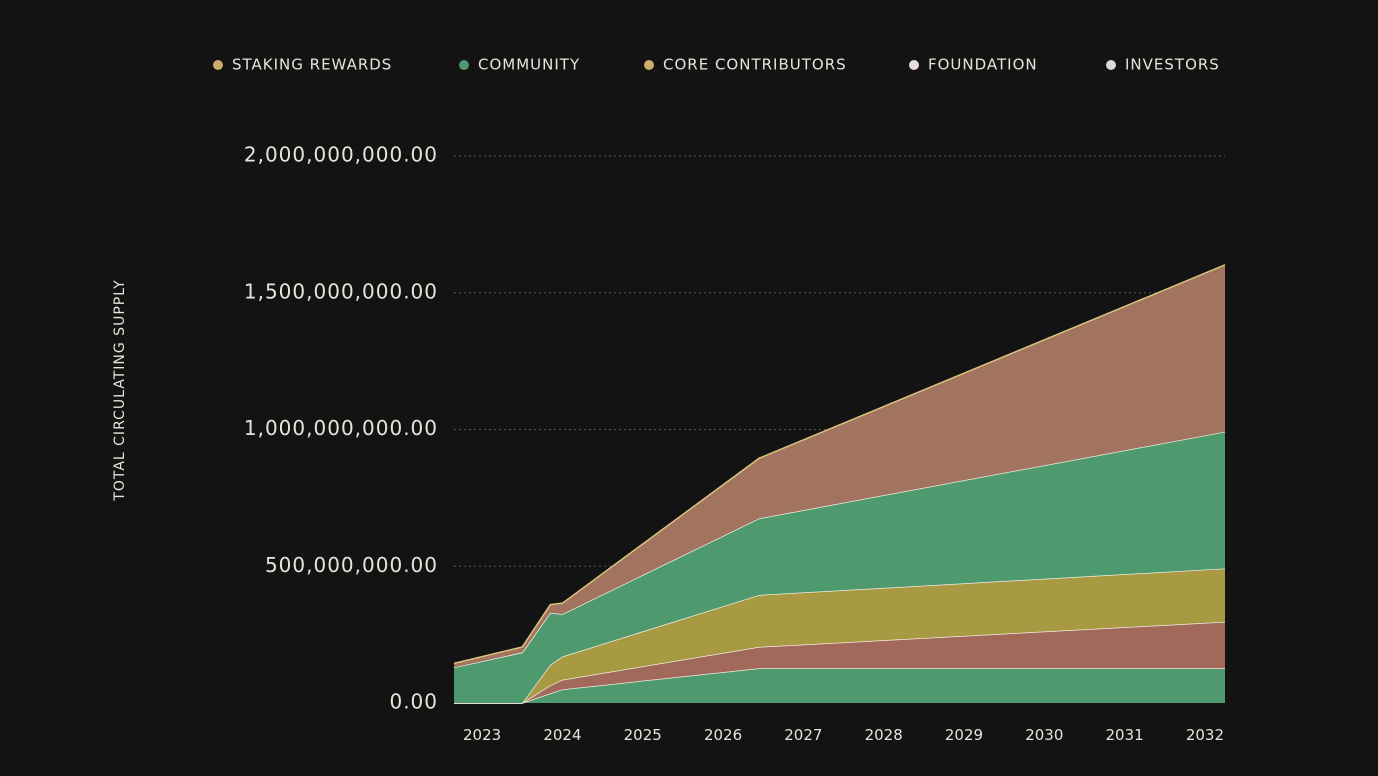 Image resolution: width=1378 pixels, height=776 pixels. Describe the element at coordinates (1172, 65) in the screenshot. I see `legend-label: INVESTORS` at that location.